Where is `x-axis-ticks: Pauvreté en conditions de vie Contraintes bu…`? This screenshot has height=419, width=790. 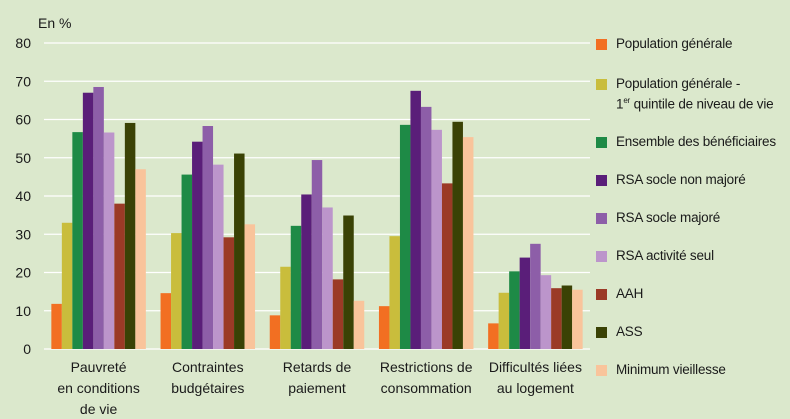
x-axis-ticks: Pauvreté en conditions de vie Contraintes bu… is located at coordinates (319, 388).